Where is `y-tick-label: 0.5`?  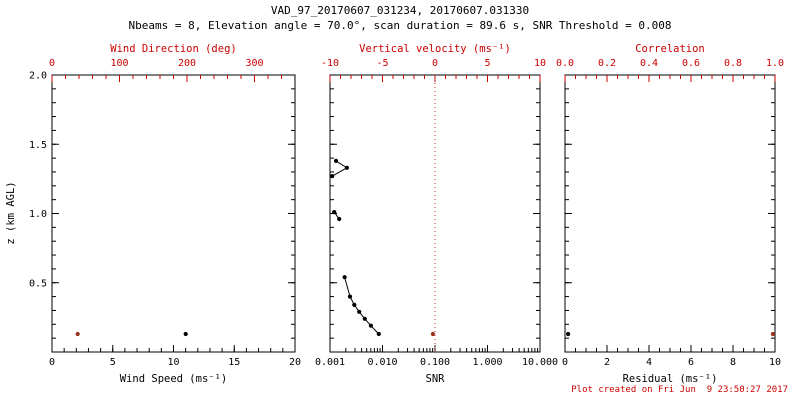
y-tick-label: 0.5 is located at coordinates (38, 283).